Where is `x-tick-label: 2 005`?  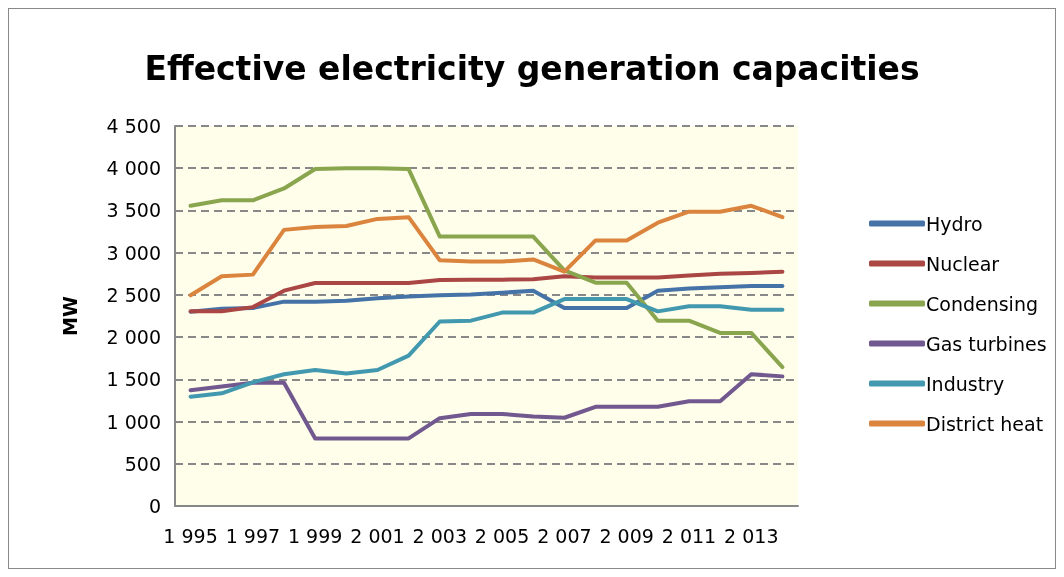
x-tick-label: 2 005 is located at coordinates (502, 535).